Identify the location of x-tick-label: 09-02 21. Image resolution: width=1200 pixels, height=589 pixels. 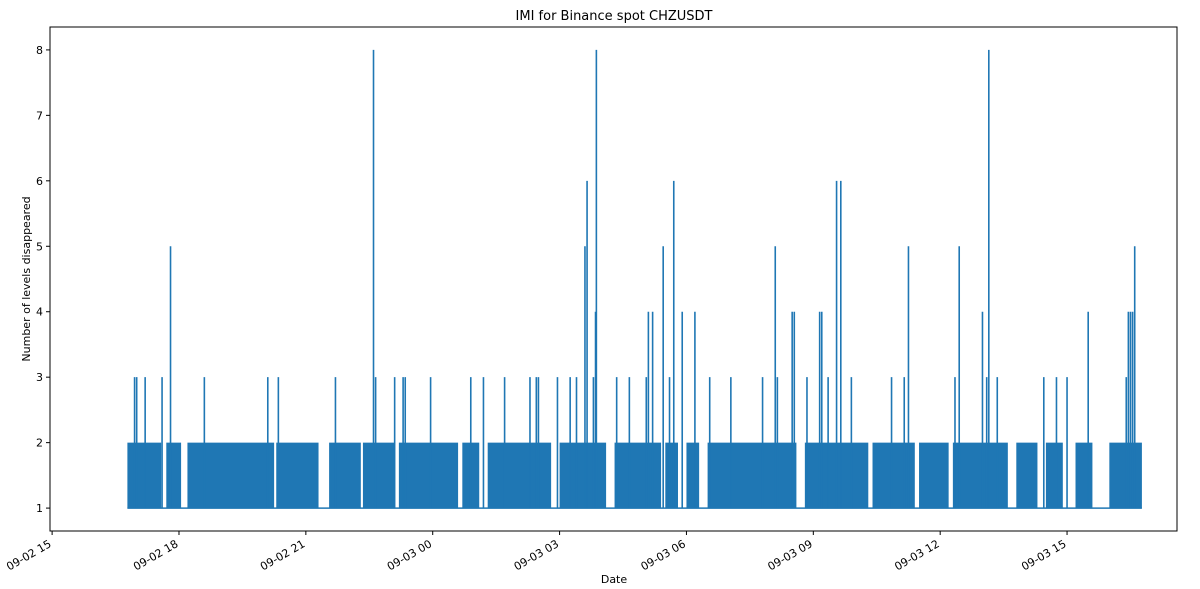
(282, 555).